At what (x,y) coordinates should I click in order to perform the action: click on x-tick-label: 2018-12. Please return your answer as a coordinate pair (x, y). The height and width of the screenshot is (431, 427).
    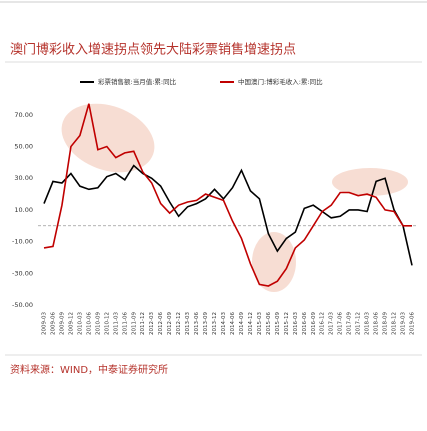
    Looking at the image, I should click on (395, 323).